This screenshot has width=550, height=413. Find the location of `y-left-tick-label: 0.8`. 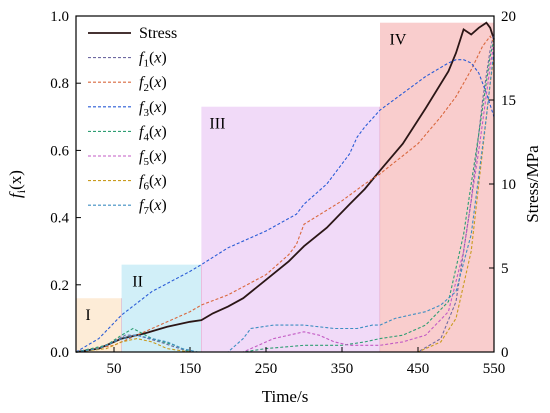

y-left-tick-label: 0.8 is located at coordinates (59, 84).